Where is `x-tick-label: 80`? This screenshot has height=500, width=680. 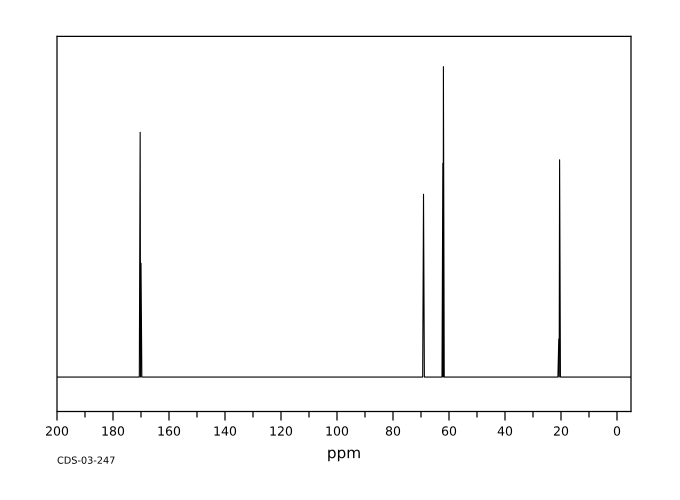
x-tick-label: 80 is located at coordinates (393, 431).